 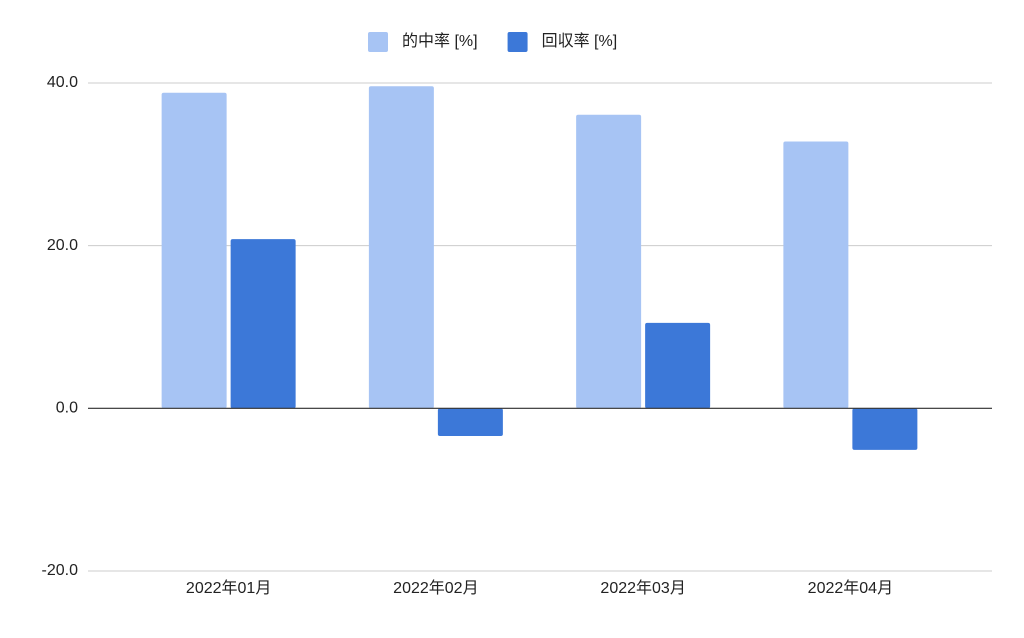 What do you see at coordinates (440, 41) in the screenshot?
I see `legend-label: 的中率 [%]` at bounding box center [440, 41].